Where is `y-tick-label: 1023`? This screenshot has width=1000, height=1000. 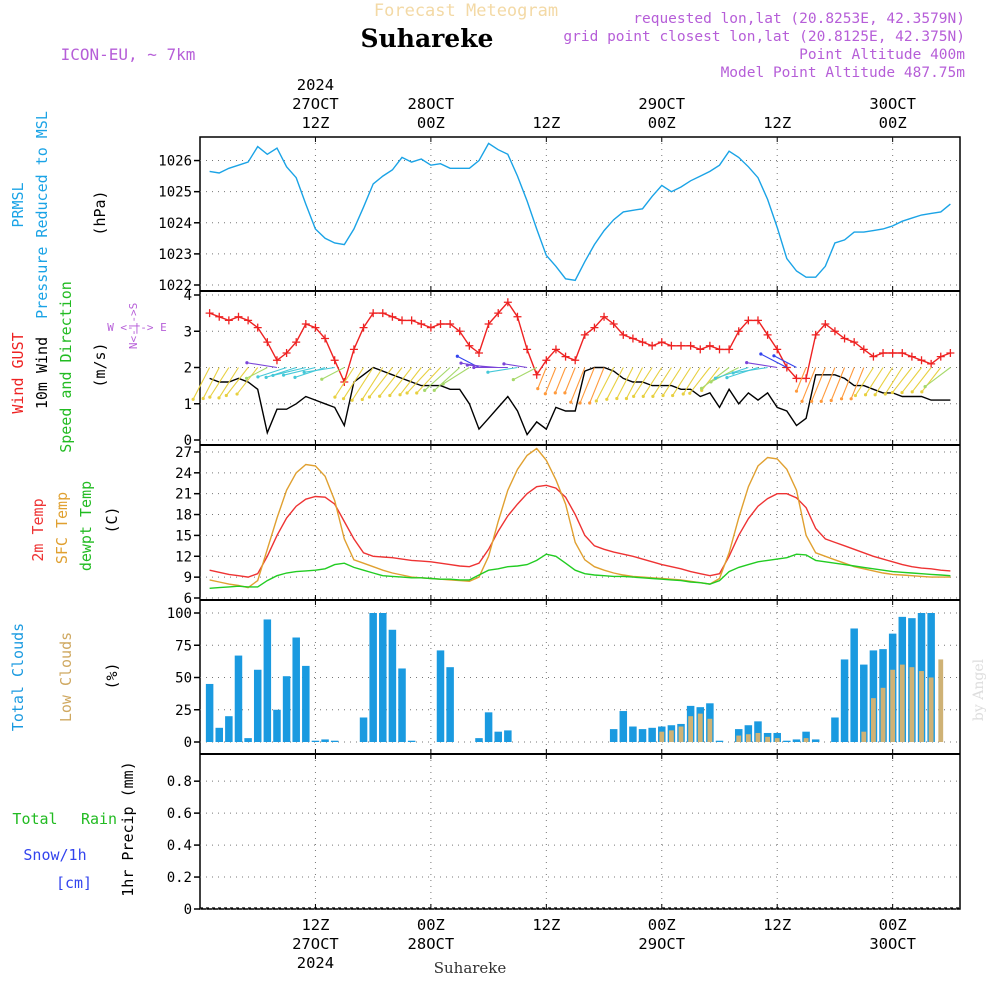
y-tick-label: 1023 is located at coordinates (175, 255).